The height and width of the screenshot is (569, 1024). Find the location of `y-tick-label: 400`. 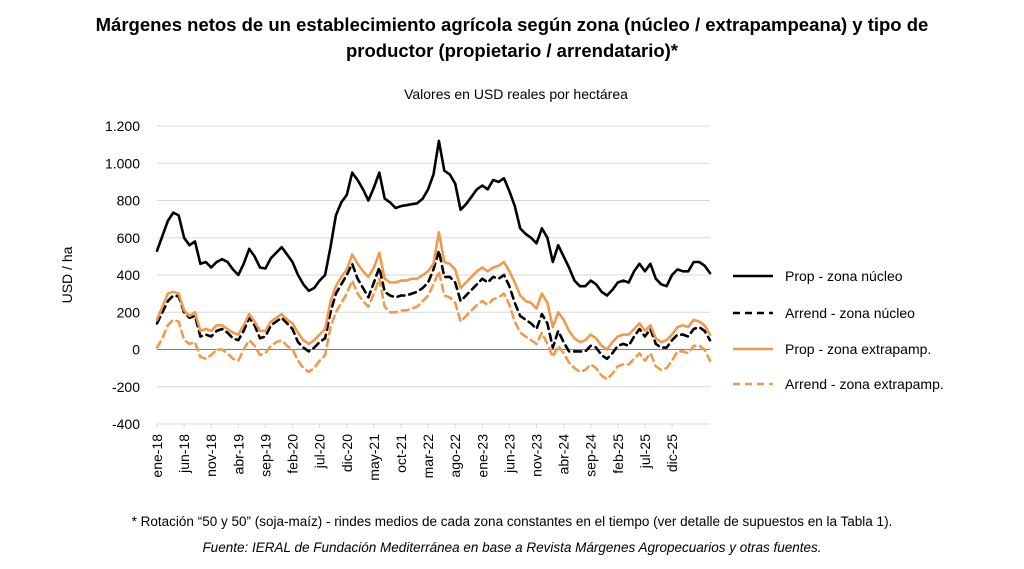

y-tick-label: 400 is located at coordinates (129, 275).